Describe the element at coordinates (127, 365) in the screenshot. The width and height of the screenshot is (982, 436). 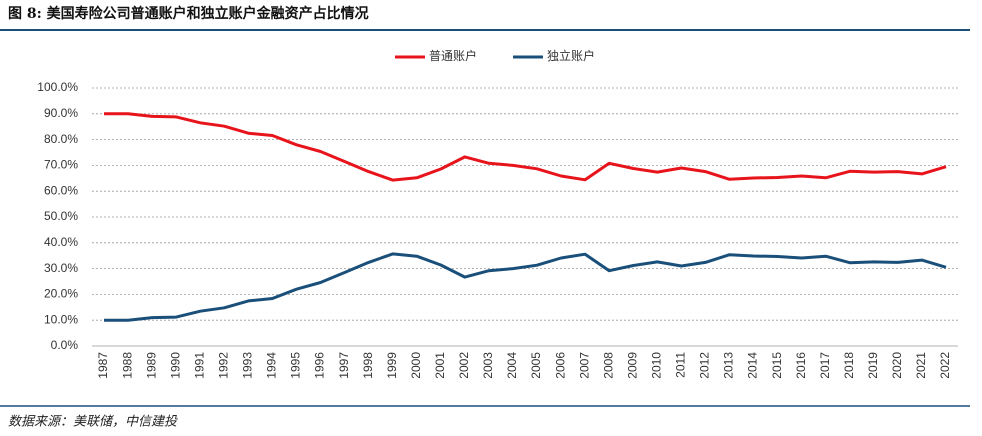
I see `x-tick-label: 1988` at that location.